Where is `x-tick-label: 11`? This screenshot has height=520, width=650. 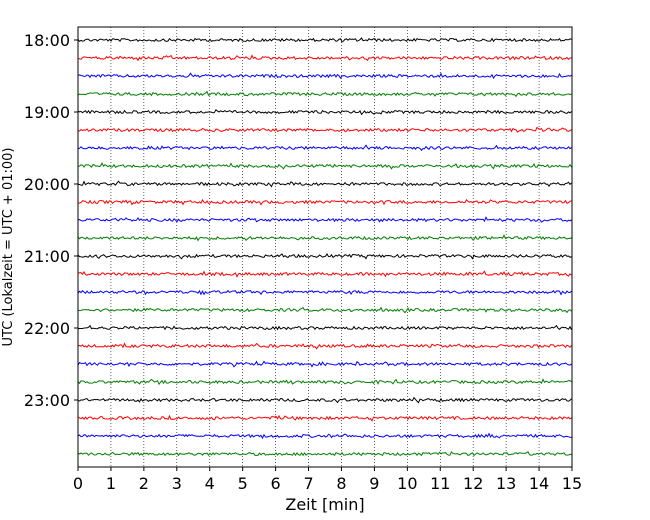 x-tick-label: 11 is located at coordinates (440, 483).